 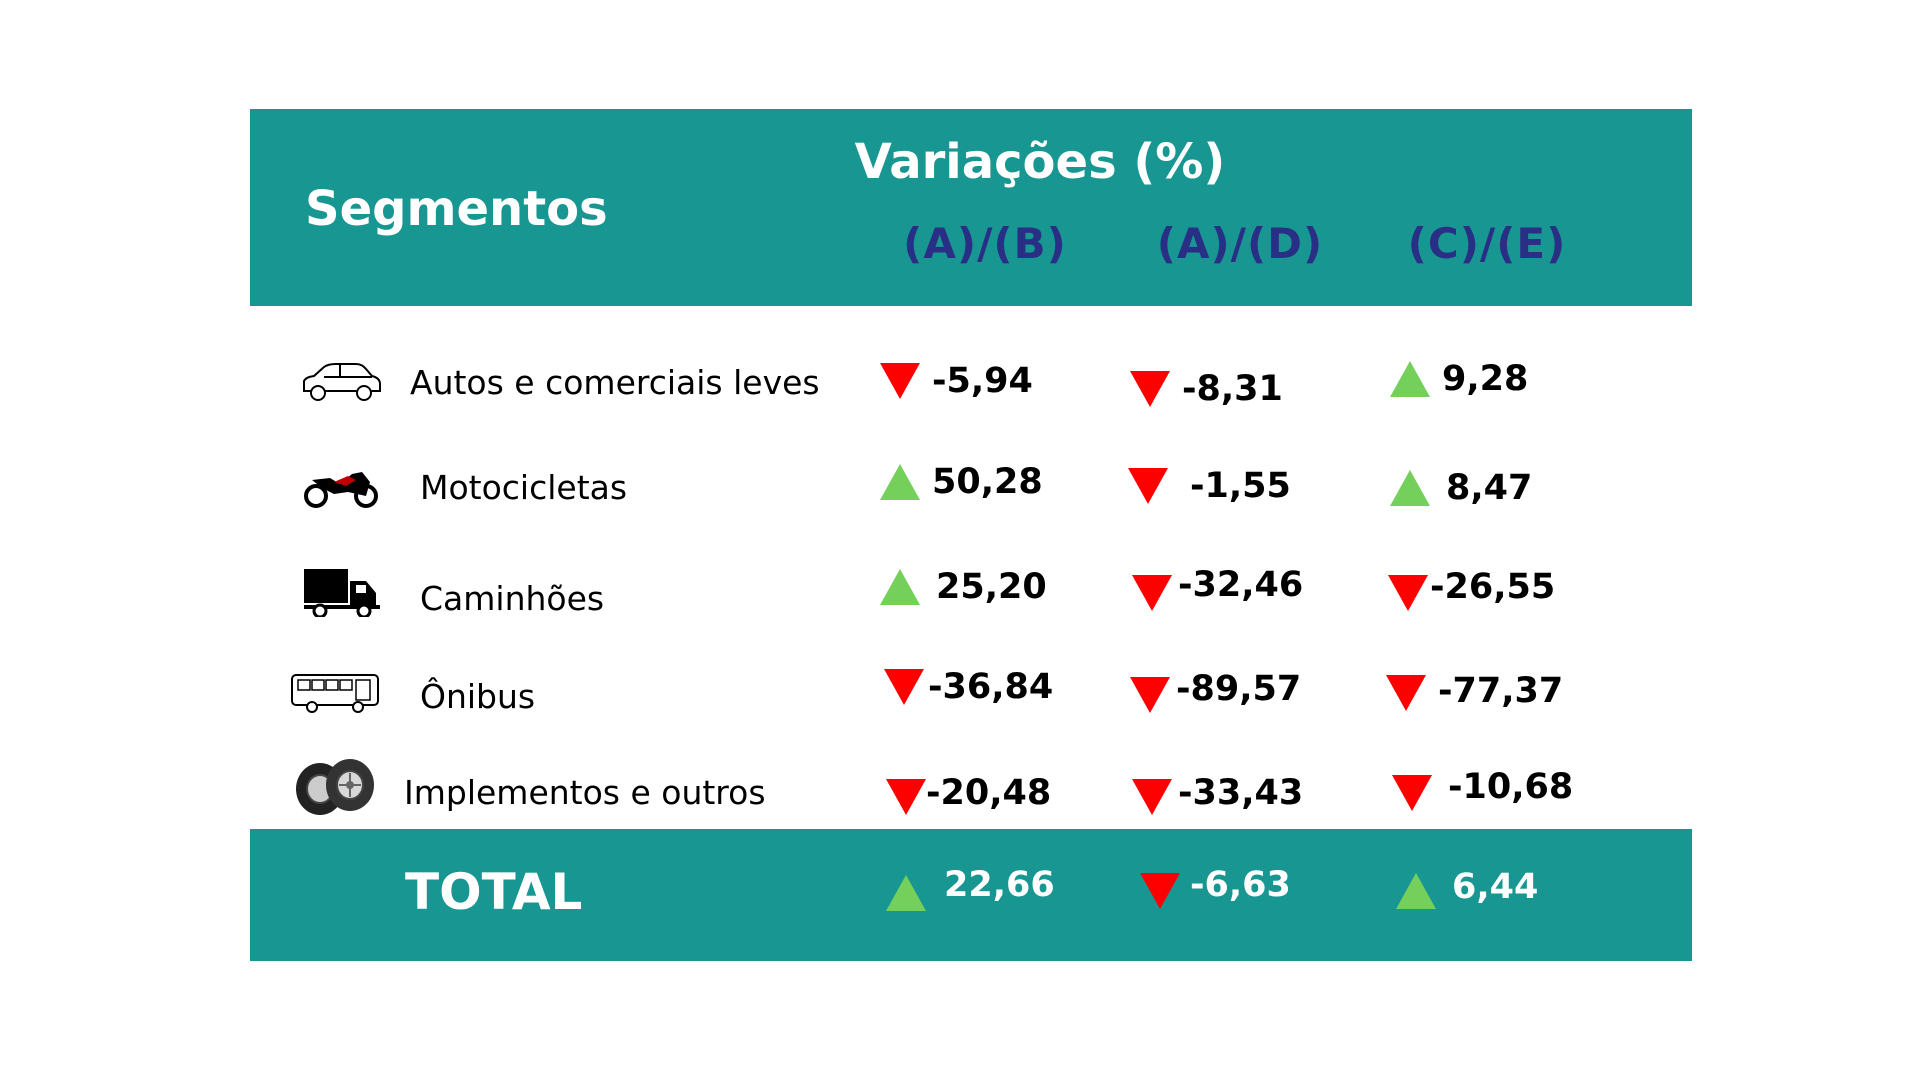 I want to click on value-a-b: -36,84, so click(x=991, y=687).